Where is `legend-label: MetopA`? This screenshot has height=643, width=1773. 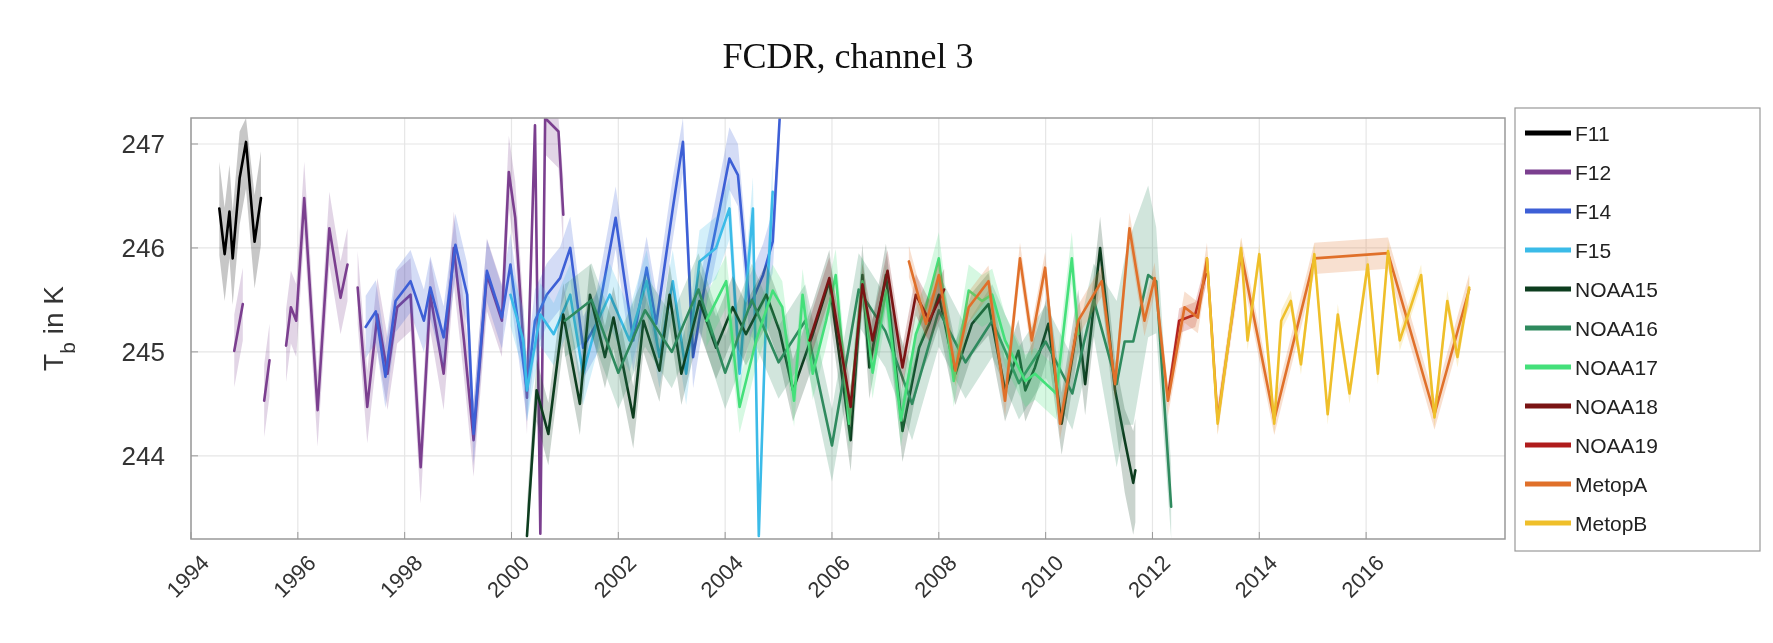 legend-label: MetopA is located at coordinates (1611, 484).